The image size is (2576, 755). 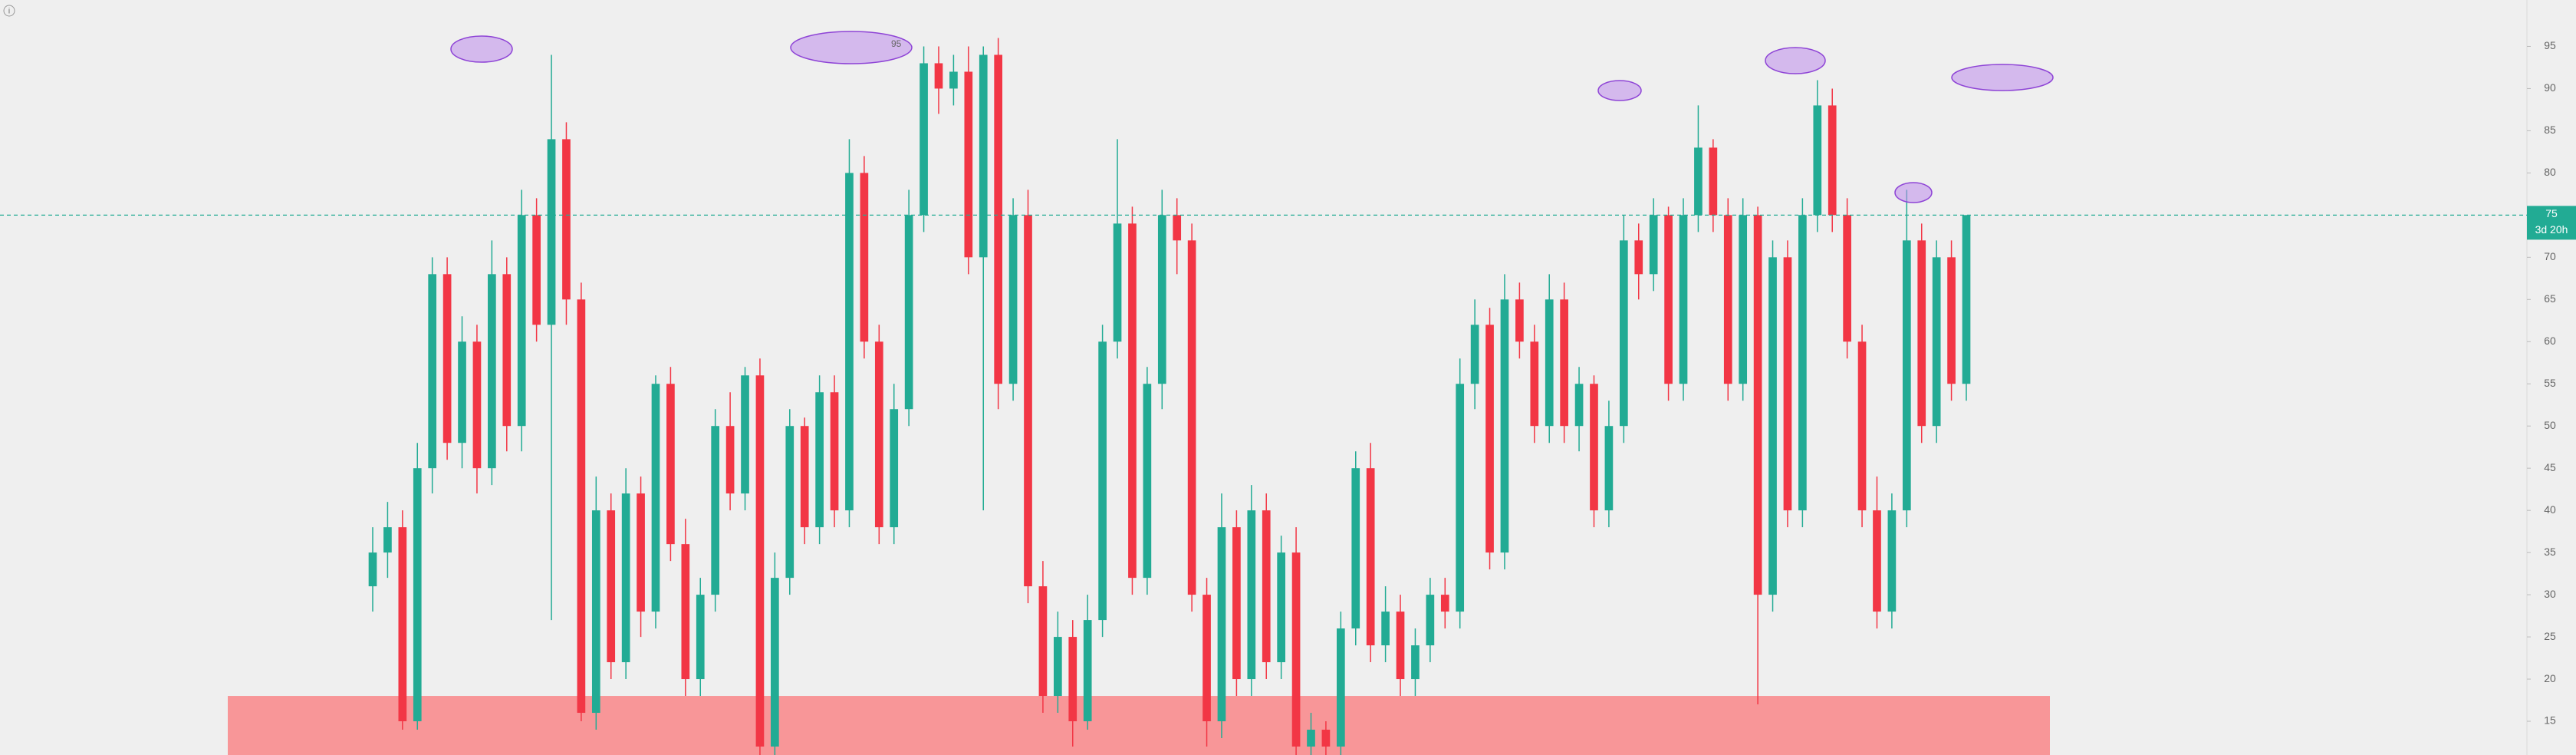 What do you see at coordinates (2550, 298) in the screenshot?
I see `y-tick-label: 65` at bounding box center [2550, 298].